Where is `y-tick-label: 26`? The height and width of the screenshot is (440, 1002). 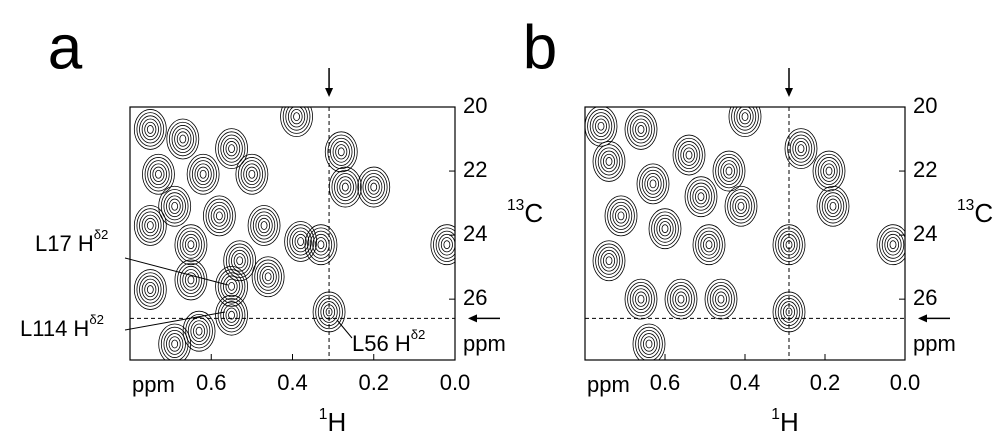 y-tick-label: 26 is located at coordinates (925, 297).